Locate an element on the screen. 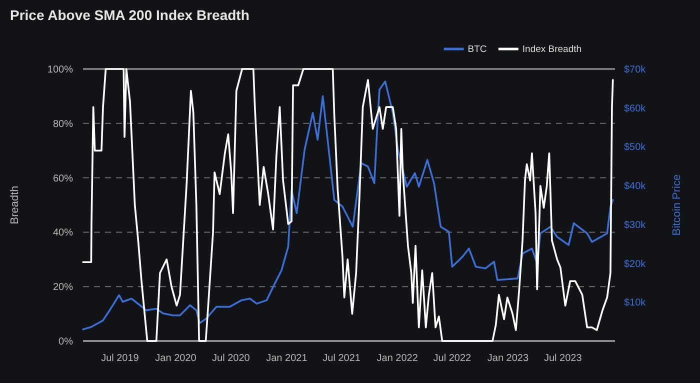  legend-label: Index Breadth is located at coordinates (552, 49).